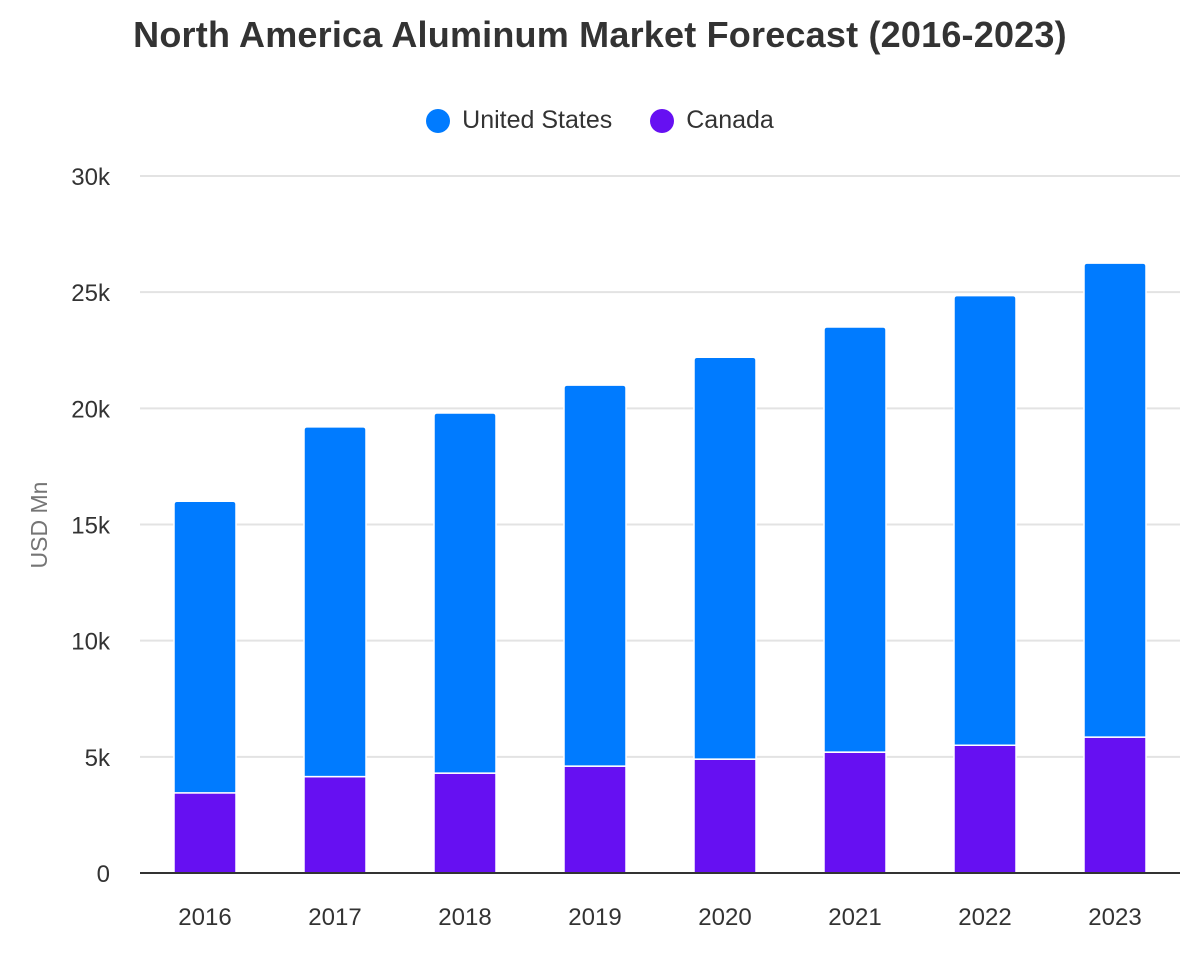 This screenshot has height=960, width=1200. I want to click on chart-legend: United States Canada, so click(600, 120).